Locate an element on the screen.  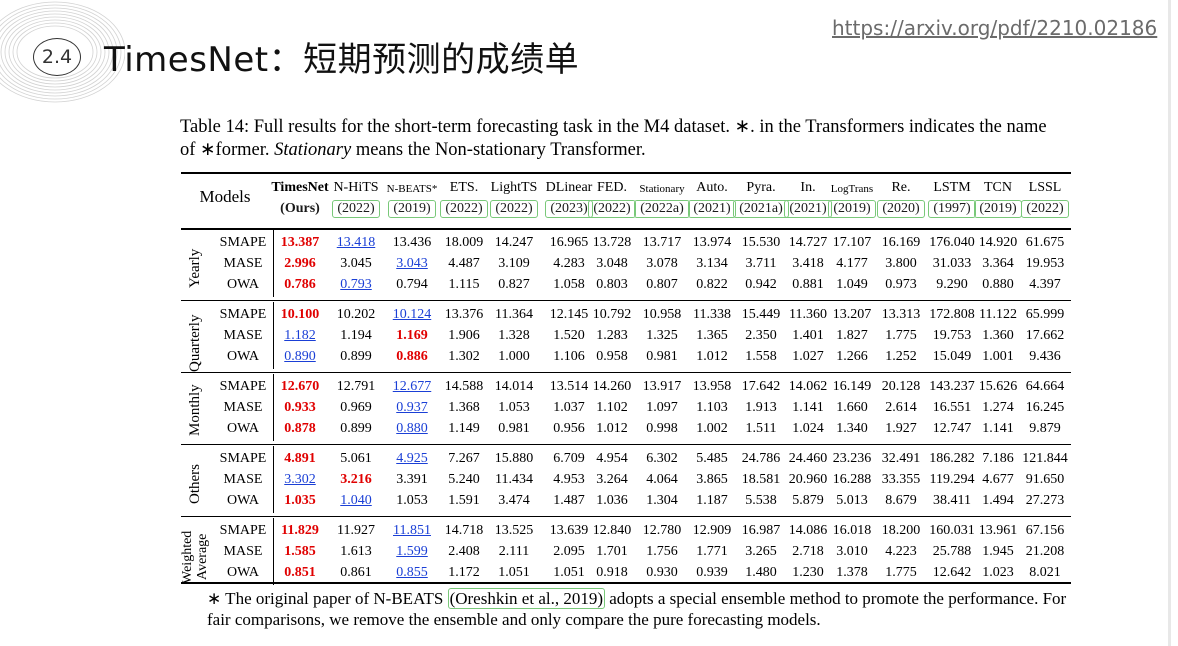
table-cell: 13.313 is located at coordinates (901, 314).